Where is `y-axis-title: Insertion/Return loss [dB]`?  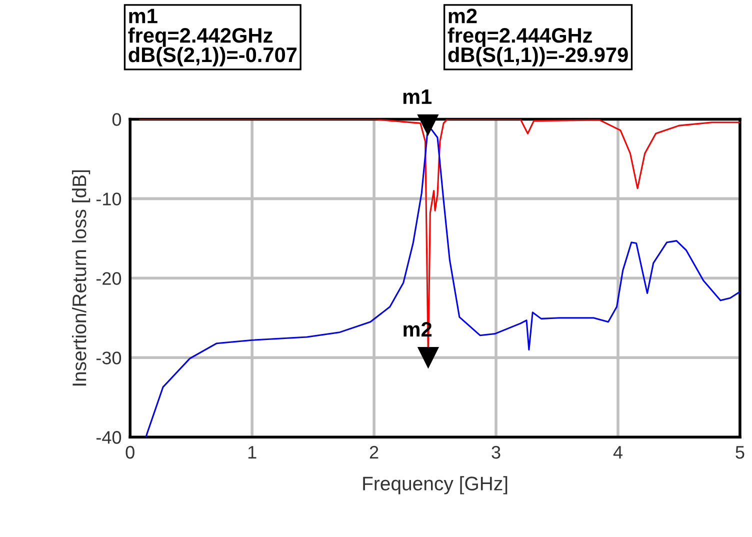
y-axis-title: Insertion/Return loss [dB] is located at coordinates (81, 278).